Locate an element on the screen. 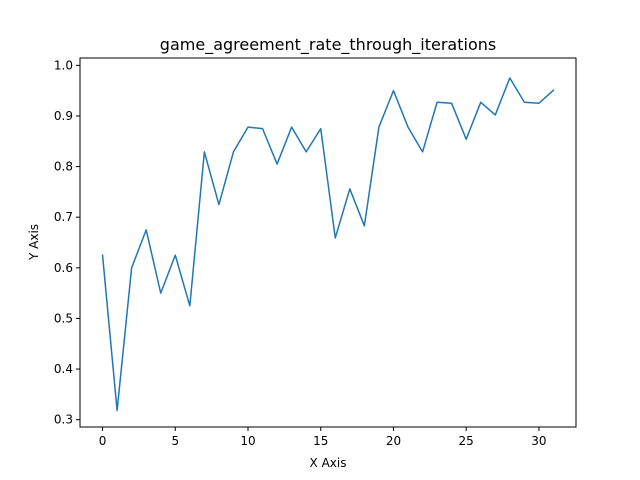 This screenshot has height=480, width=640. x-tick-label: 10 is located at coordinates (247, 441).